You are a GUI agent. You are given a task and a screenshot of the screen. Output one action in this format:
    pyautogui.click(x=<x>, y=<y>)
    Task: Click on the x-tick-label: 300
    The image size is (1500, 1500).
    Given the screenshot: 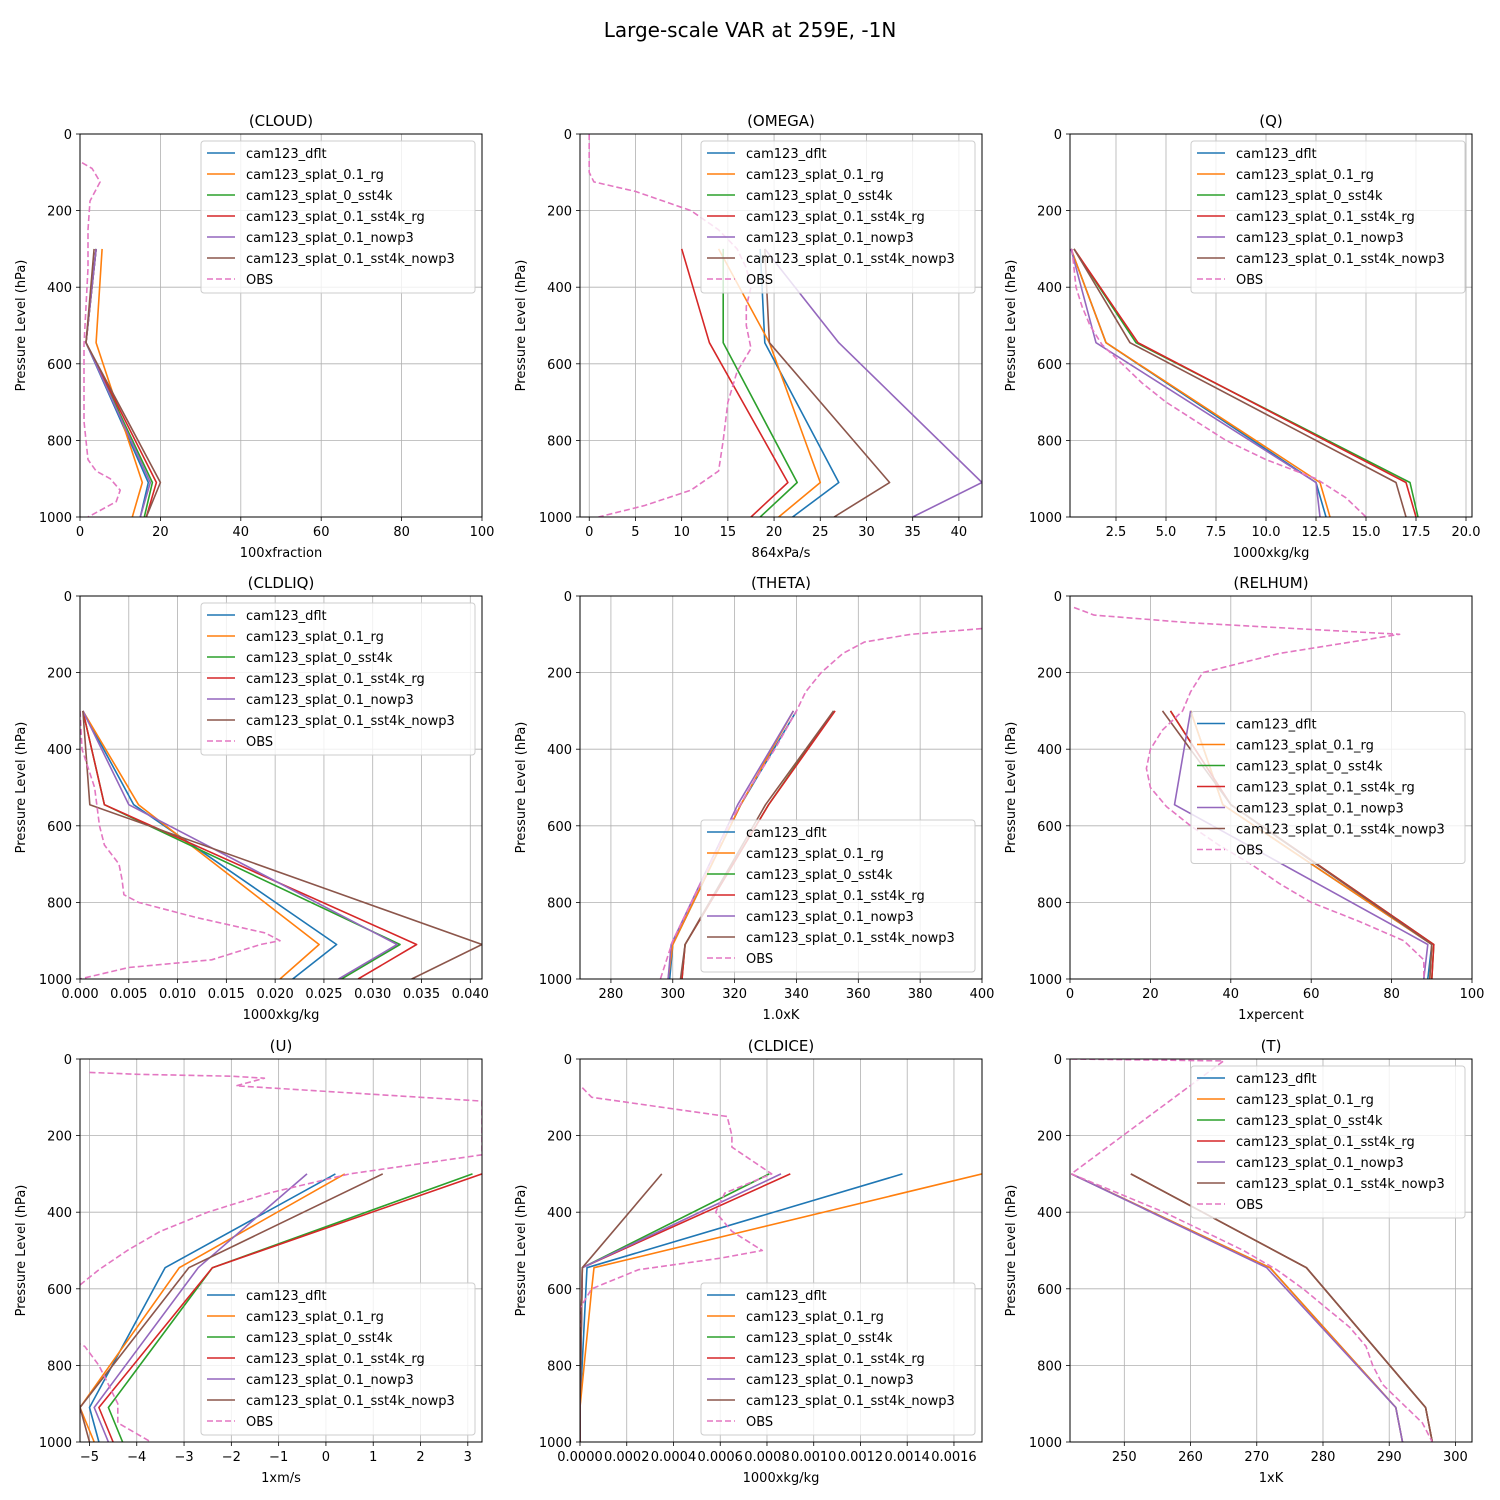 What is the action you would take?
    pyautogui.click(x=672, y=994)
    